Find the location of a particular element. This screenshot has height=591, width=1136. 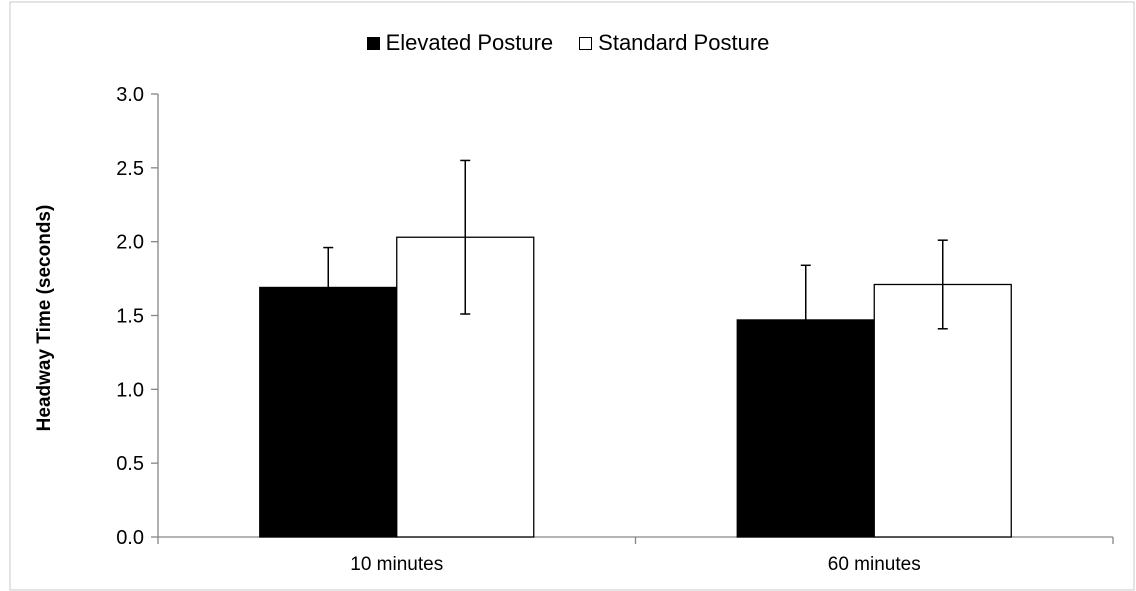

y-tick-label: 1.0 is located at coordinates (130, 390).